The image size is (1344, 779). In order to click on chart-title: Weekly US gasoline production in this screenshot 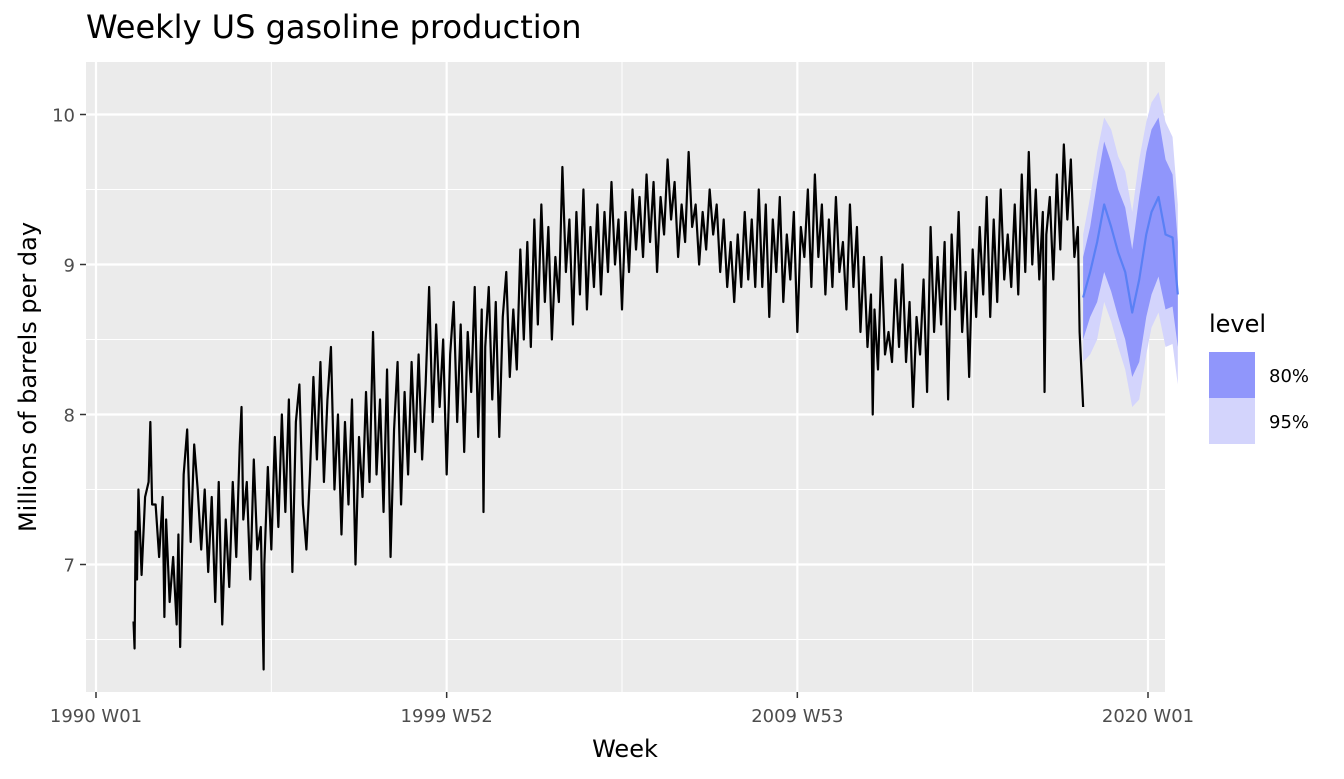, I will do `click(334, 27)`.